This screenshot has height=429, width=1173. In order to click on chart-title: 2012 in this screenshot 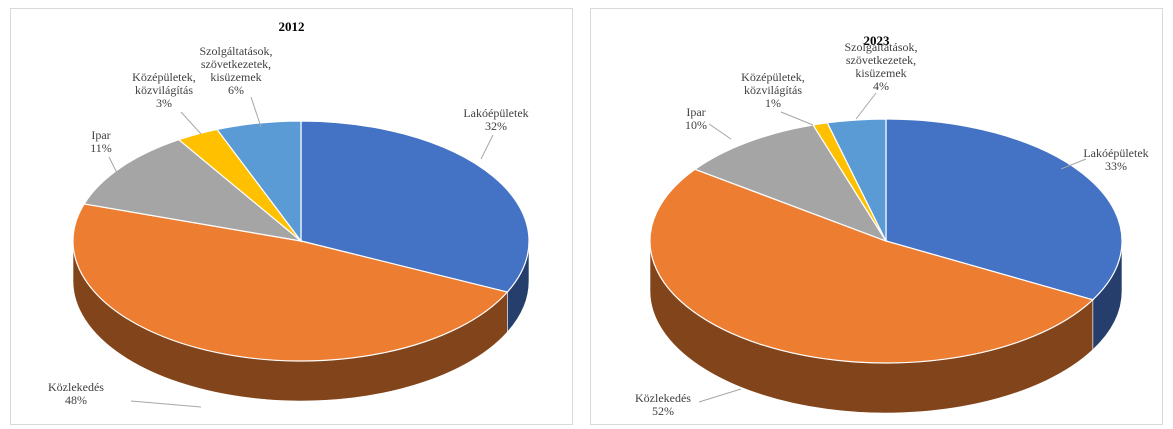, I will do `click(291, 26)`.